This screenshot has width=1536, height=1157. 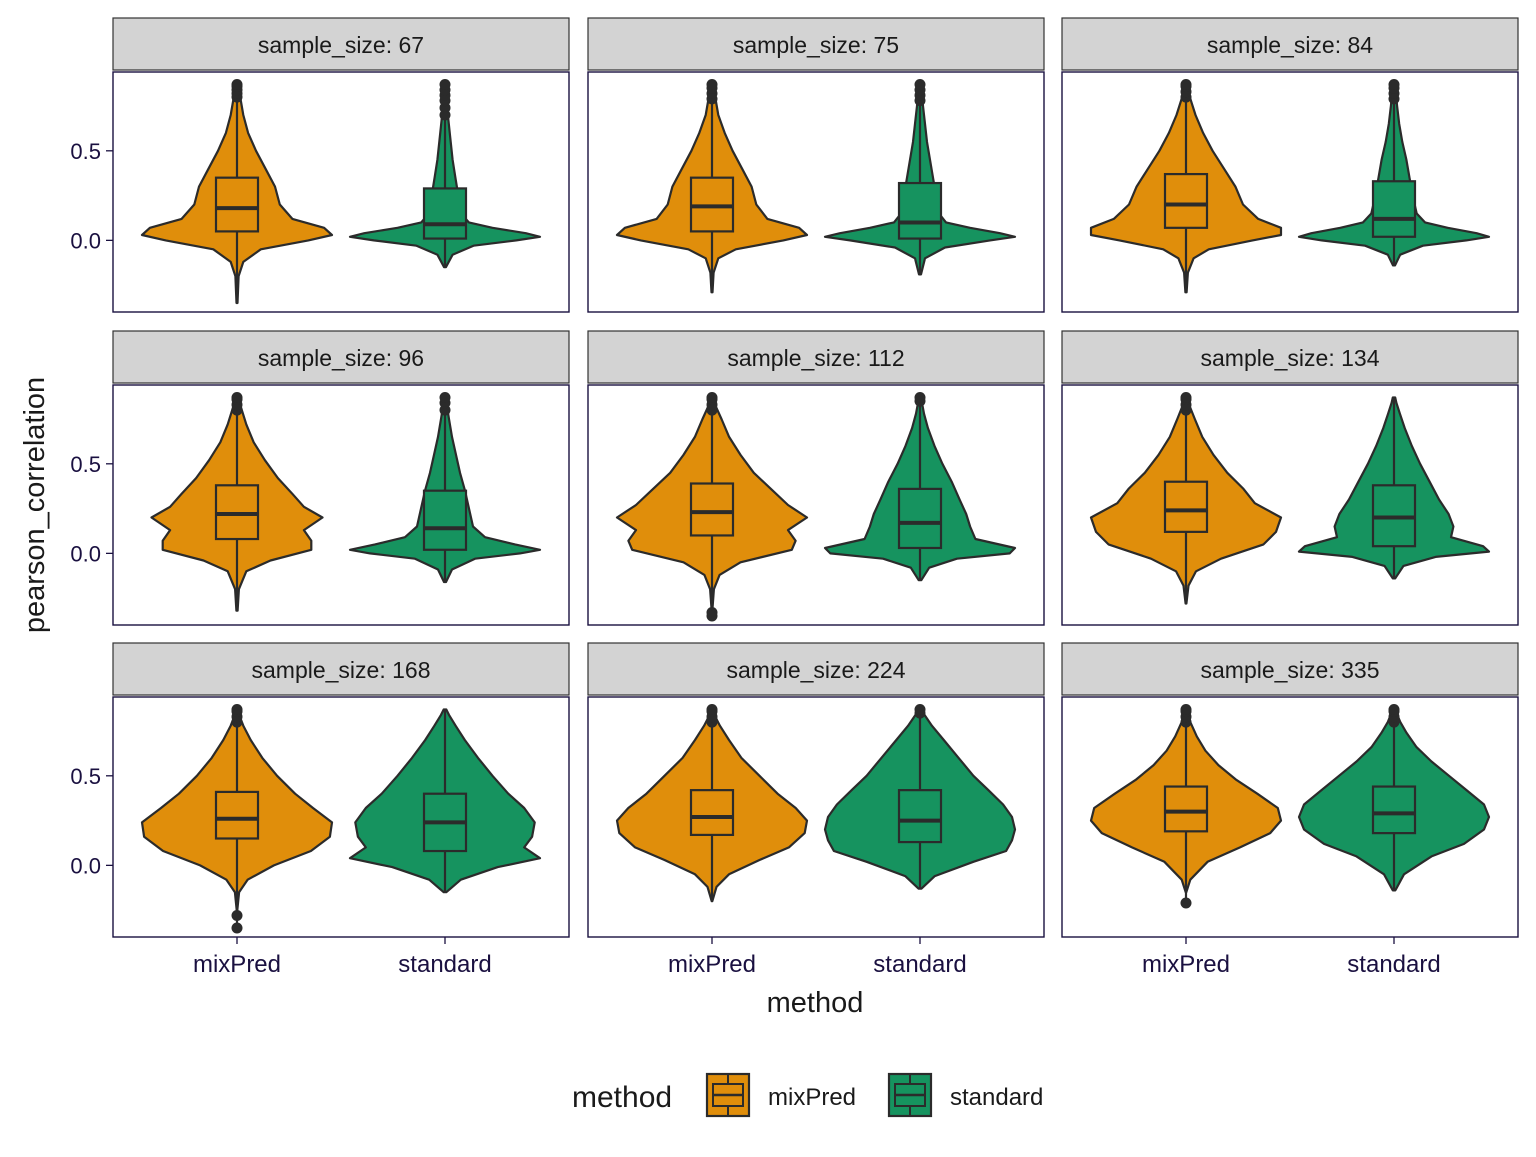 I want to click on legend-label: standard, so click(x=996, y=1097).